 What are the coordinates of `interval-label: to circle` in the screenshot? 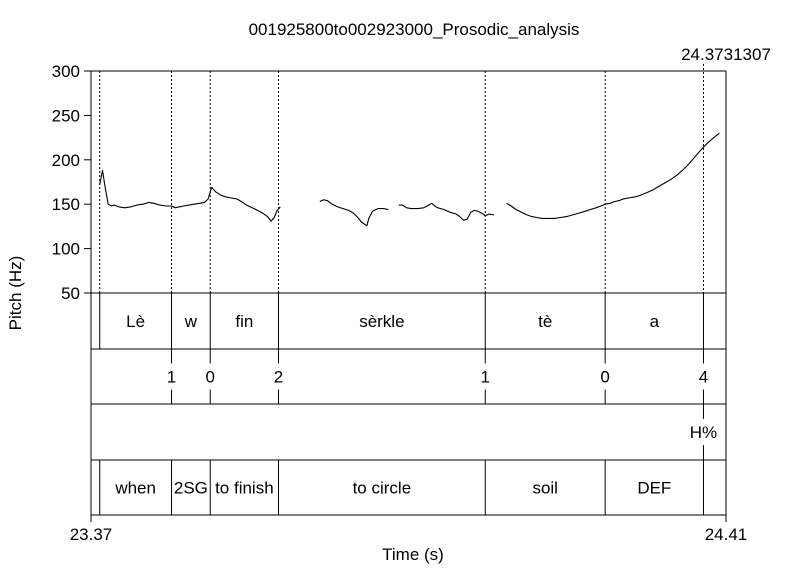 It's located at (382, 488).